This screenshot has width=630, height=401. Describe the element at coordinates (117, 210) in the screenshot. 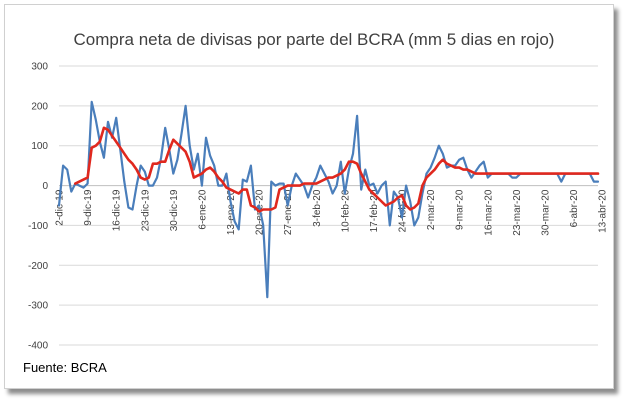

I see `x-tick-label: 16-dic-19` at that location.